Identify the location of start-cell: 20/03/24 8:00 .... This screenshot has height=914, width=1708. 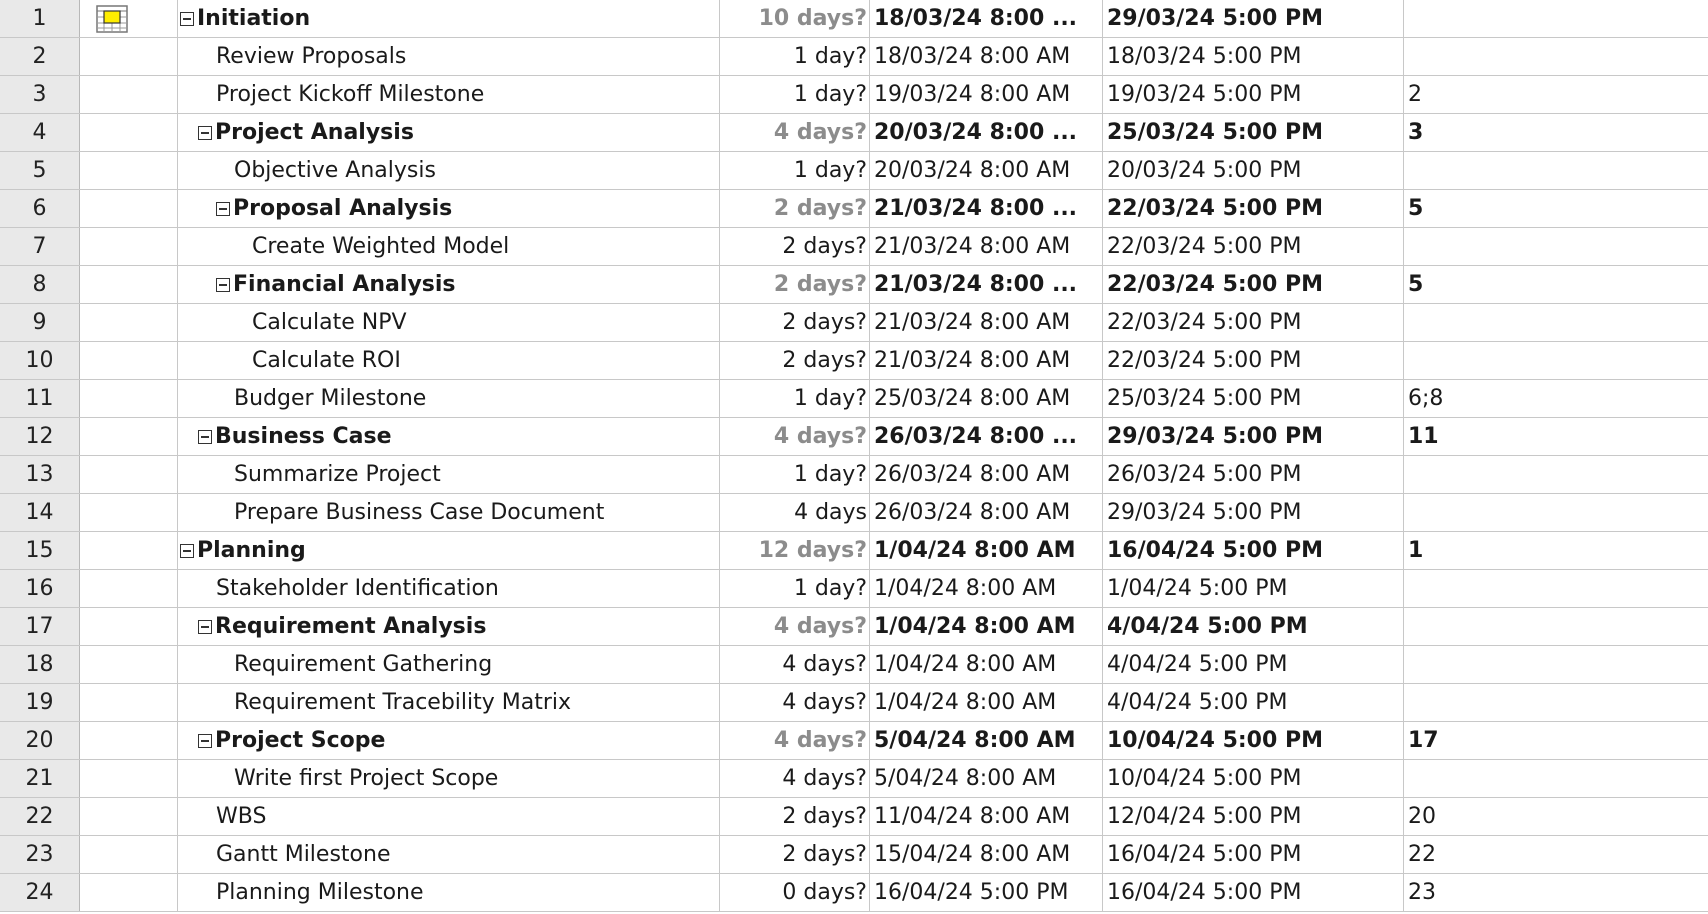
(986, 132).